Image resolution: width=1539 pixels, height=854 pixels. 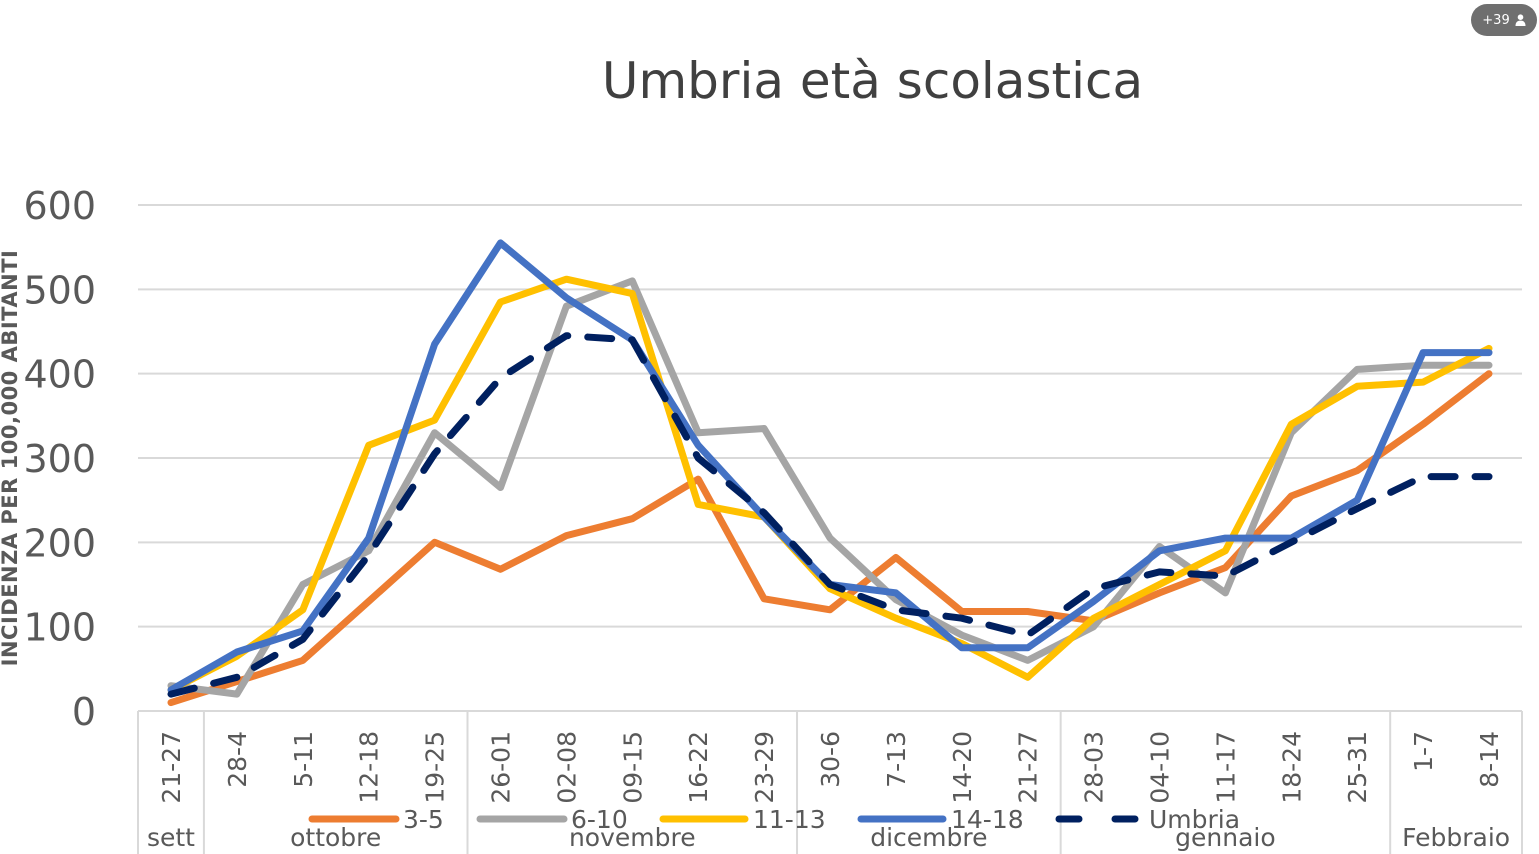 What do you see at coordinates (59, 206) in the screenshot?
I see `y-tick-label: 600` at bounding box center [59, 206].